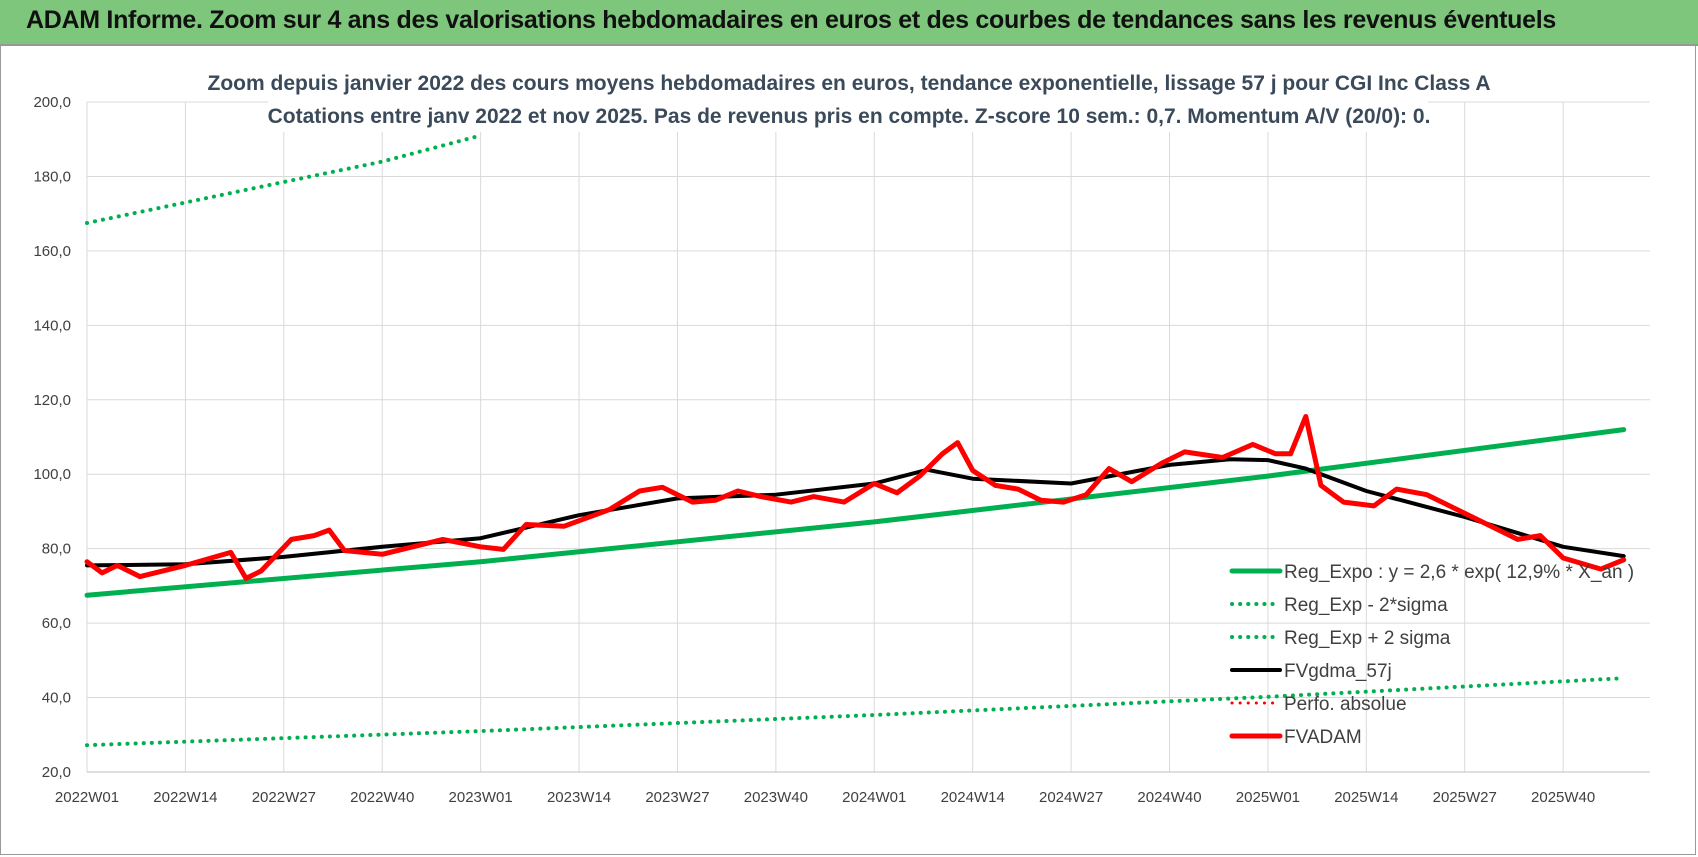  What do you see at coordinates (56, 698) in the screenshot?
I see `y-tick-label: 40,0` at bounding box center [56, 698].